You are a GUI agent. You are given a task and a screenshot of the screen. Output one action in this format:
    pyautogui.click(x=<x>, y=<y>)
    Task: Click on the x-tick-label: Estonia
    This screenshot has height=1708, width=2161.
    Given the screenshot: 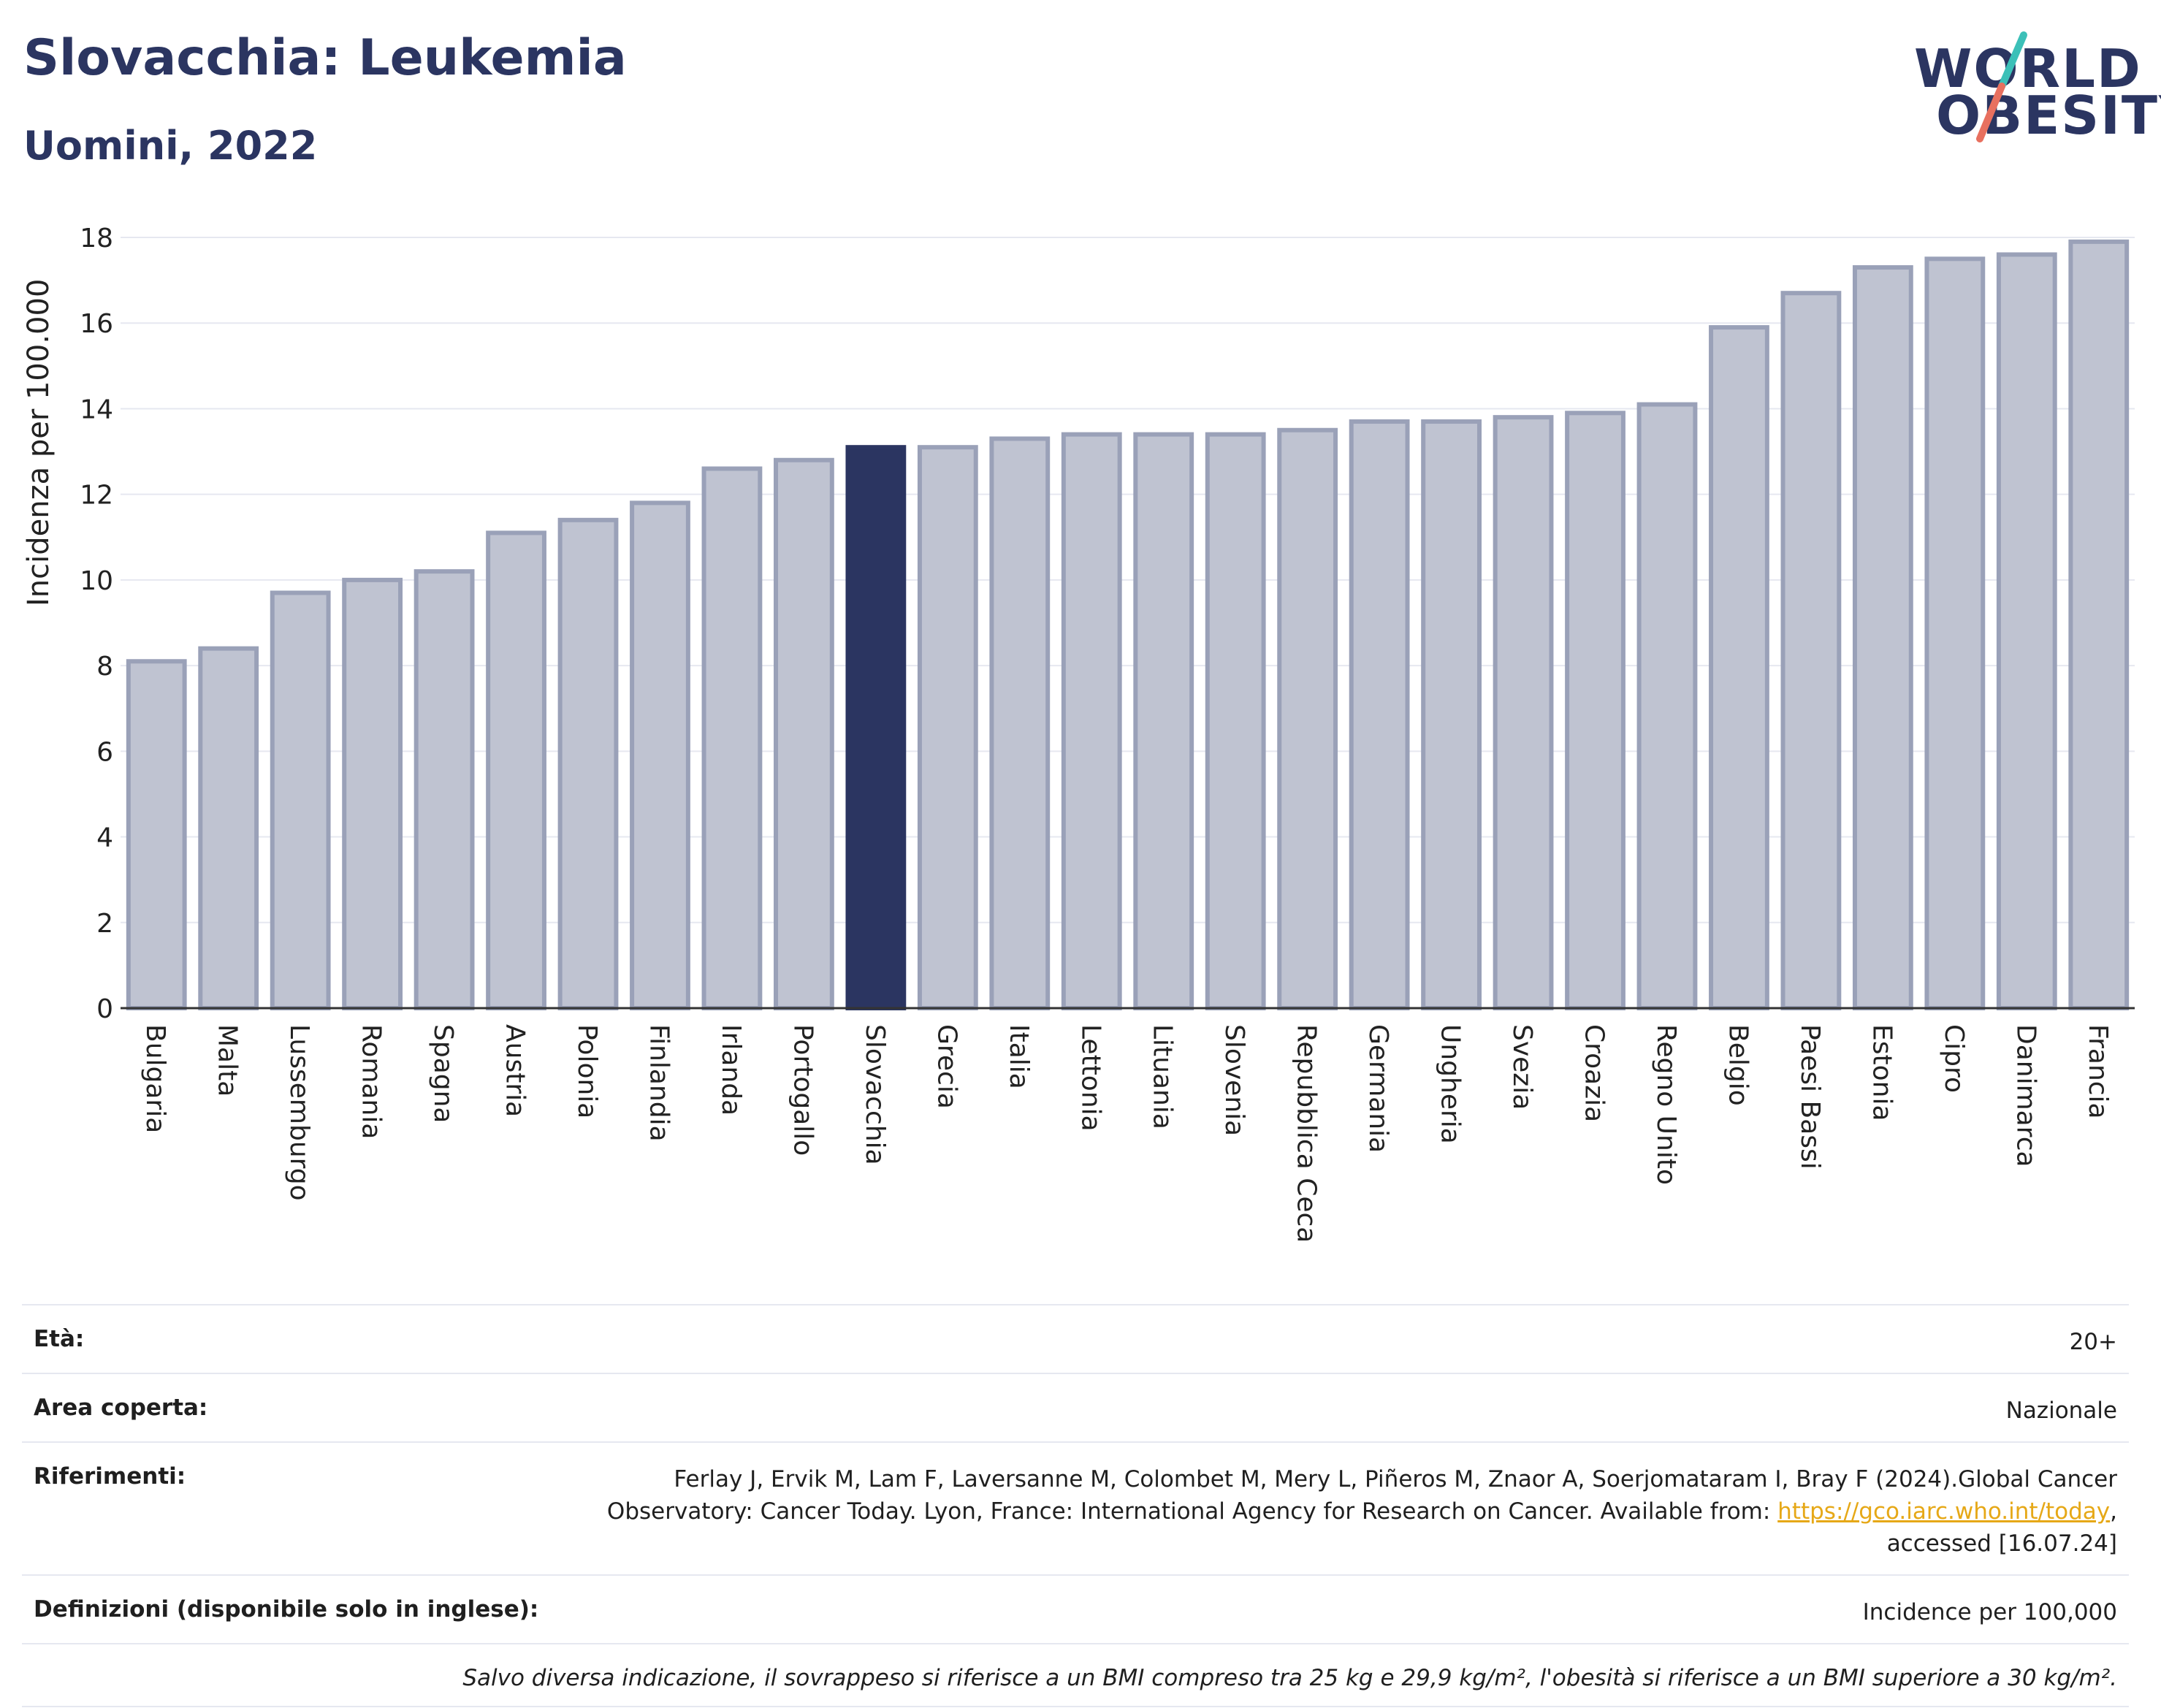 What is the action you would take?
    pyautogui.click(x=1882, y=1072)
    